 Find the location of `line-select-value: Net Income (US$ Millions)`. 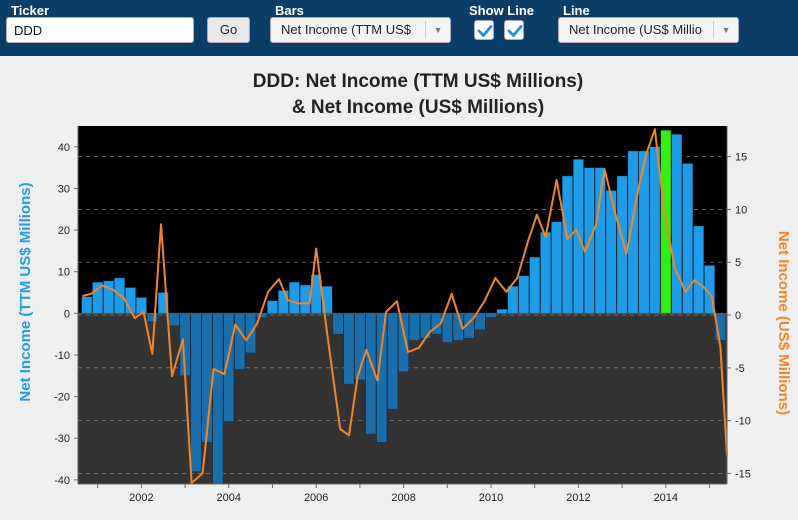

line-select-value: Net Income (US$ Millions) is located at coordinates (635, 29).